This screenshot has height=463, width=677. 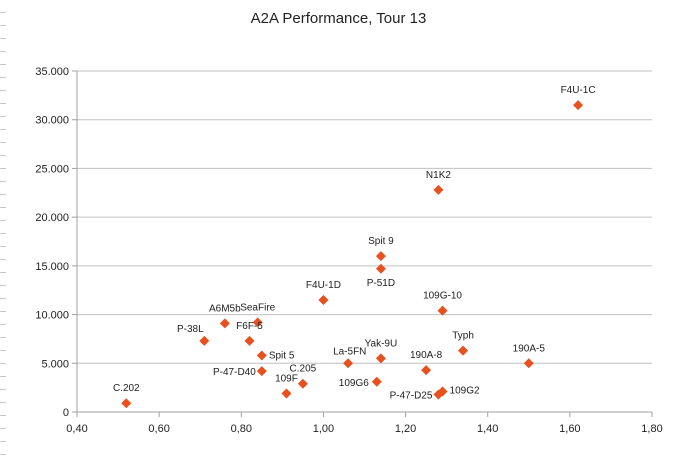 What do you see at coordinates (52, 169) in the screenshot?
I see `y-tick-label: 25.000` at bounding box center [52, 169].